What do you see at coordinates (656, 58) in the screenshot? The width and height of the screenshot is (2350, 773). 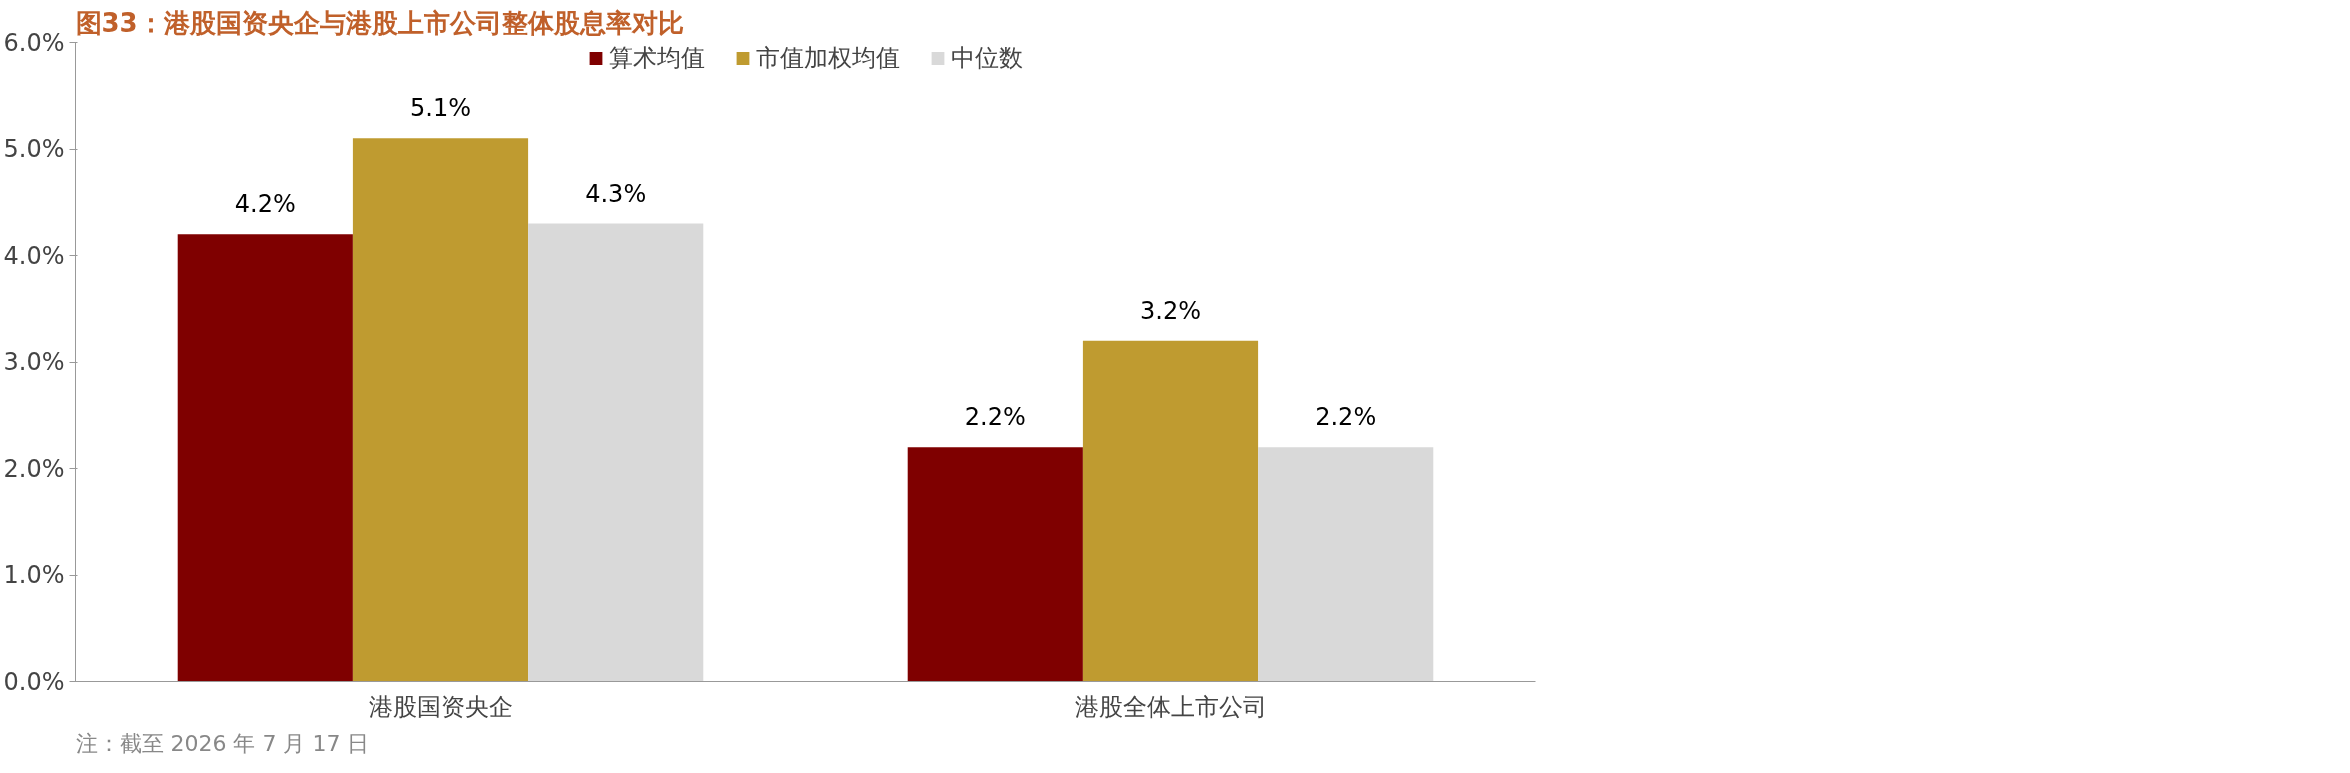 I see `legend-label: 算术均值` at bounding box center [656, 58].